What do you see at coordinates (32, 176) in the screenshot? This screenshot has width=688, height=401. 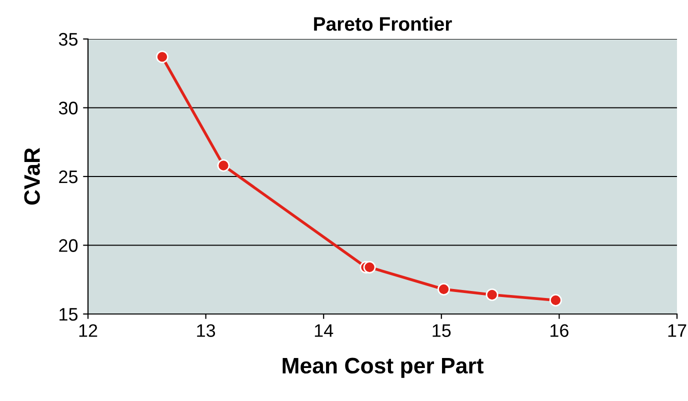 I see `y-axis-title: CVaR` at bounding box center [32, 176].